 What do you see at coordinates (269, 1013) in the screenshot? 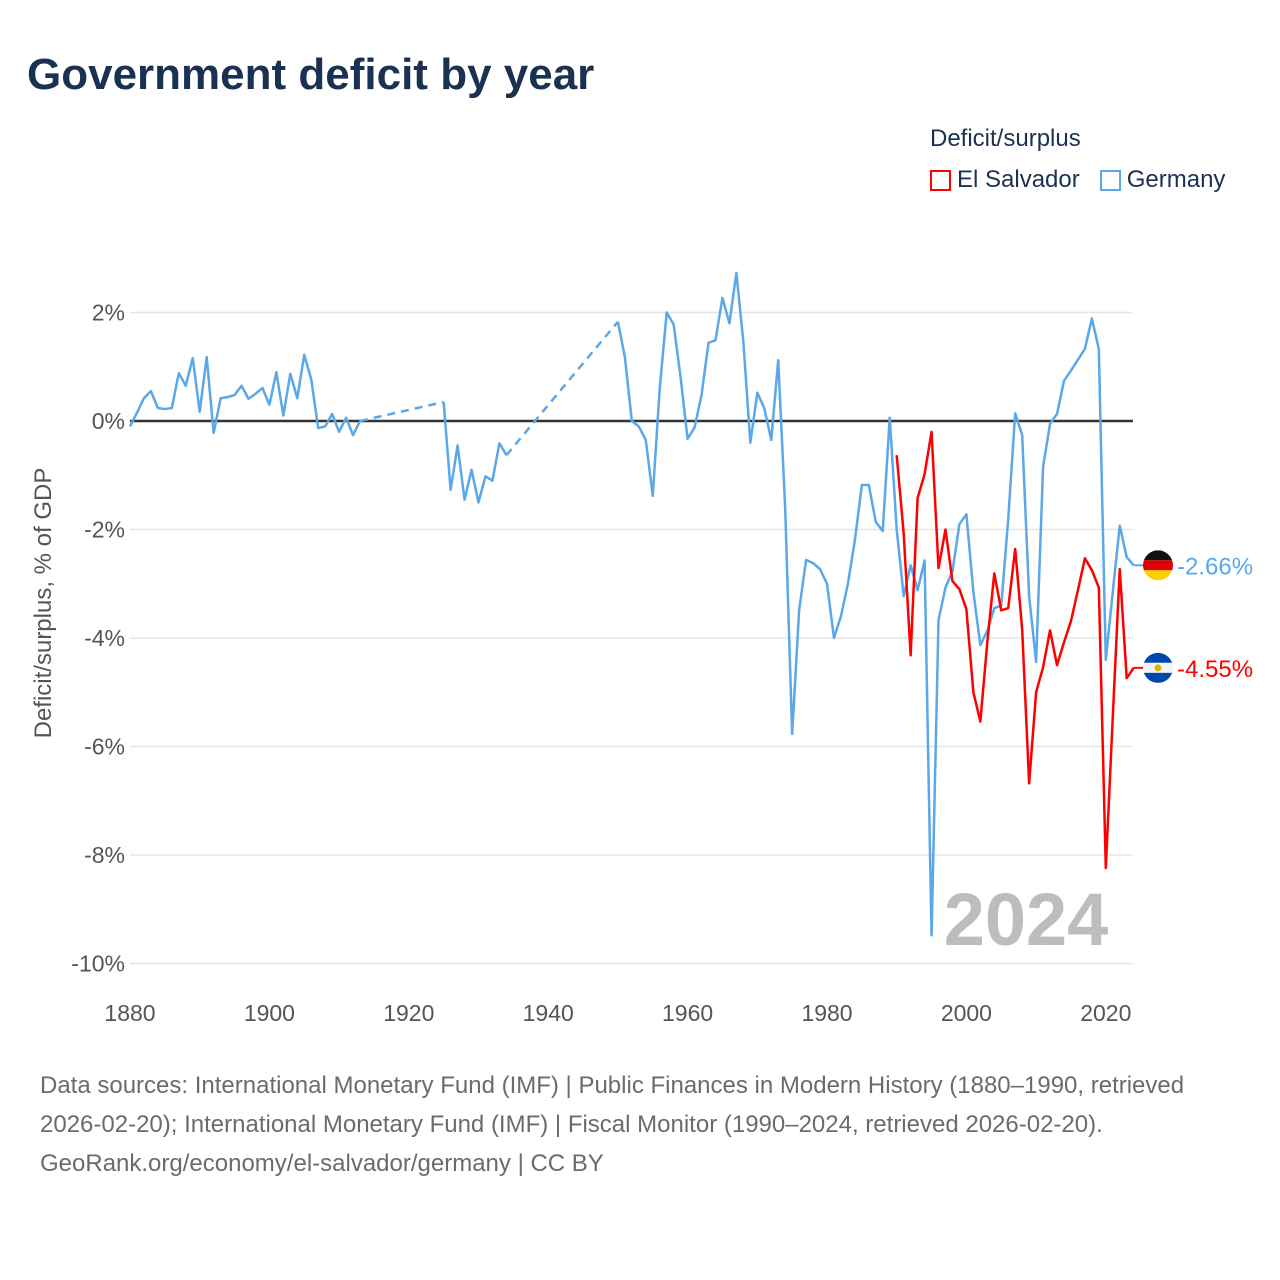
I see `x-tick-label: 1900` at bounding box center [269, 1013].